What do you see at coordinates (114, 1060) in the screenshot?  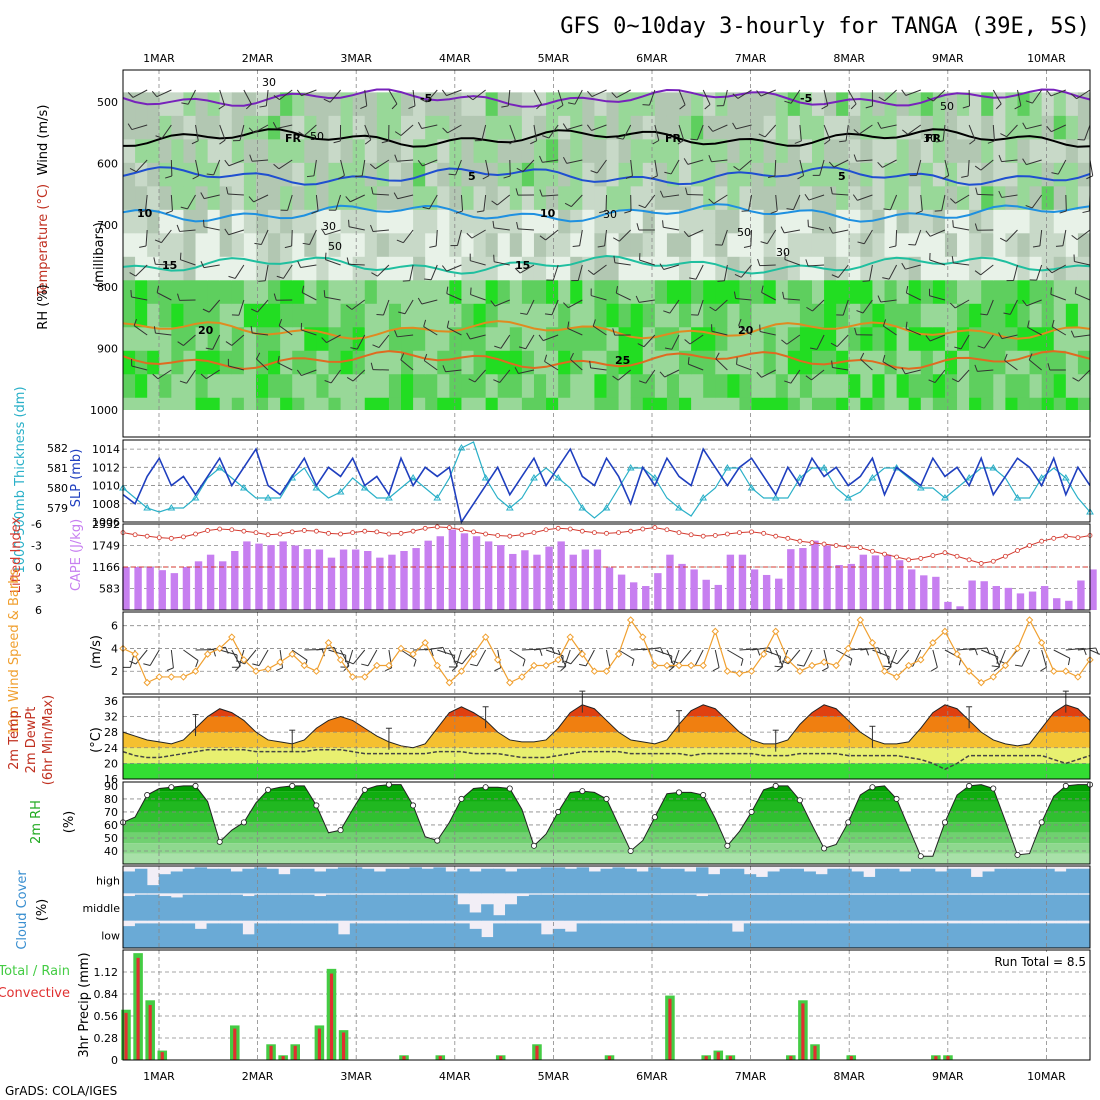 I see `precip-tick-label: 0` at bounding box center [114, 1060].